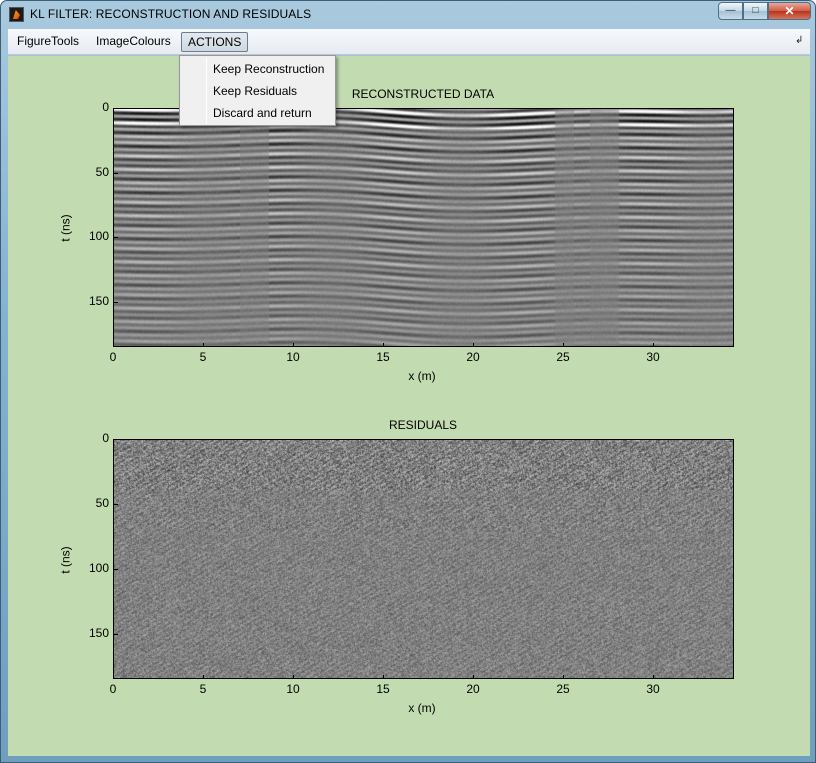 The image size is (816, 763). What do you see at coordinates (799, 40) in the screenshot?
I see `menubar-overflow-icon: ↲` at bounding box center [799, 40].